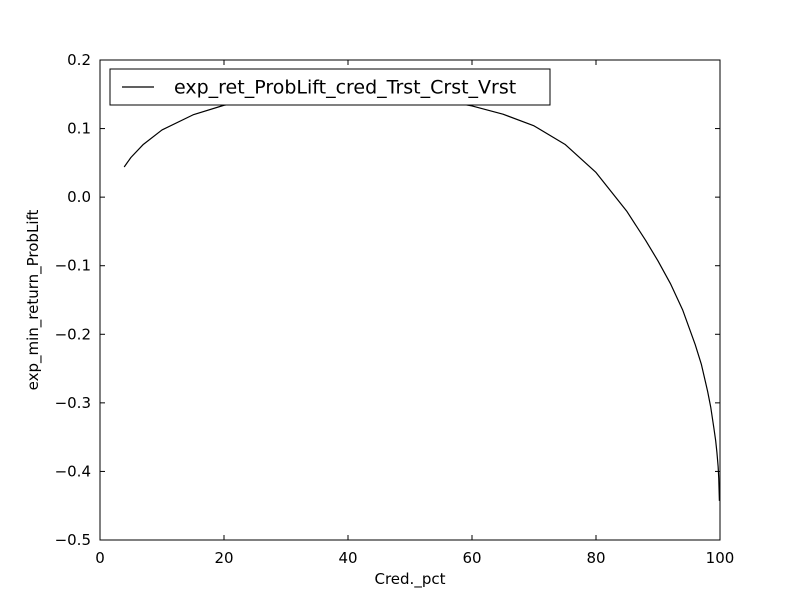  What do you see at coordinates (79, 60) in the screenshot?
I see `y-tick-label: 0.2` at bounding box center [79, 60].